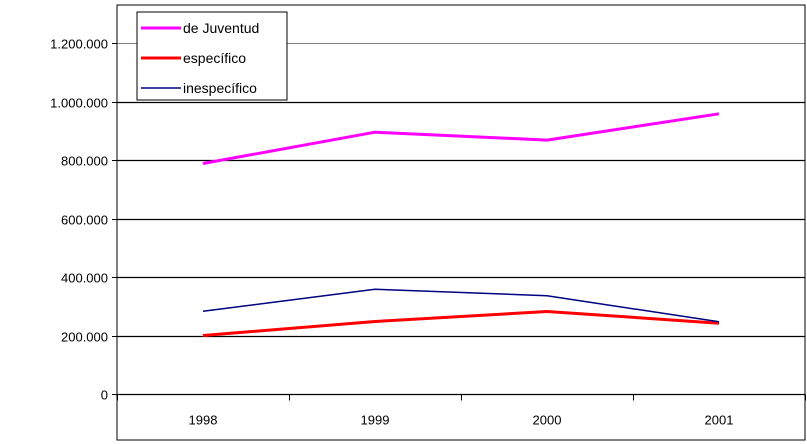 The width and height of the screenshot is (807, 444). Describe the element at coordinates (203, 420) in the screenshot. I see `x-tick-label: 1998` at that location.